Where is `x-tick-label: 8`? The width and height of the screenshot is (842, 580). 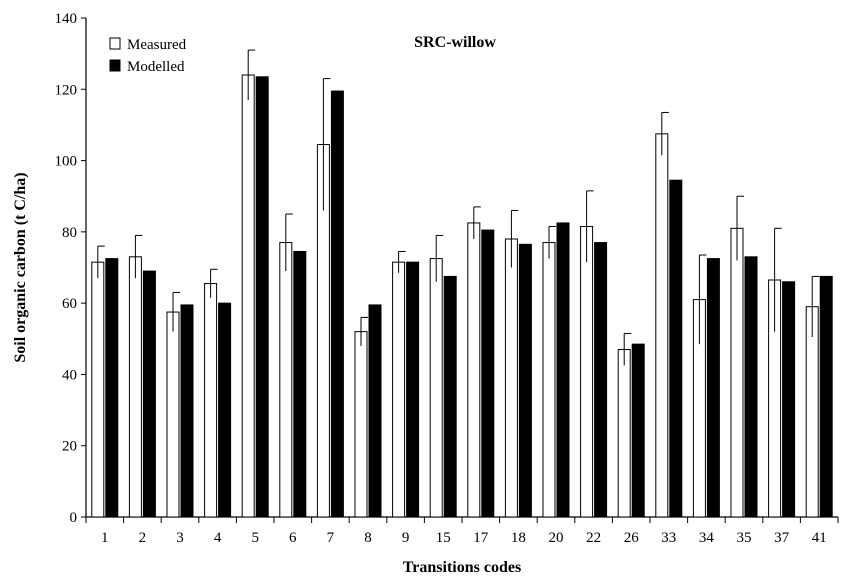
x-tick-label: 8 is located at coordinates (368, 538).